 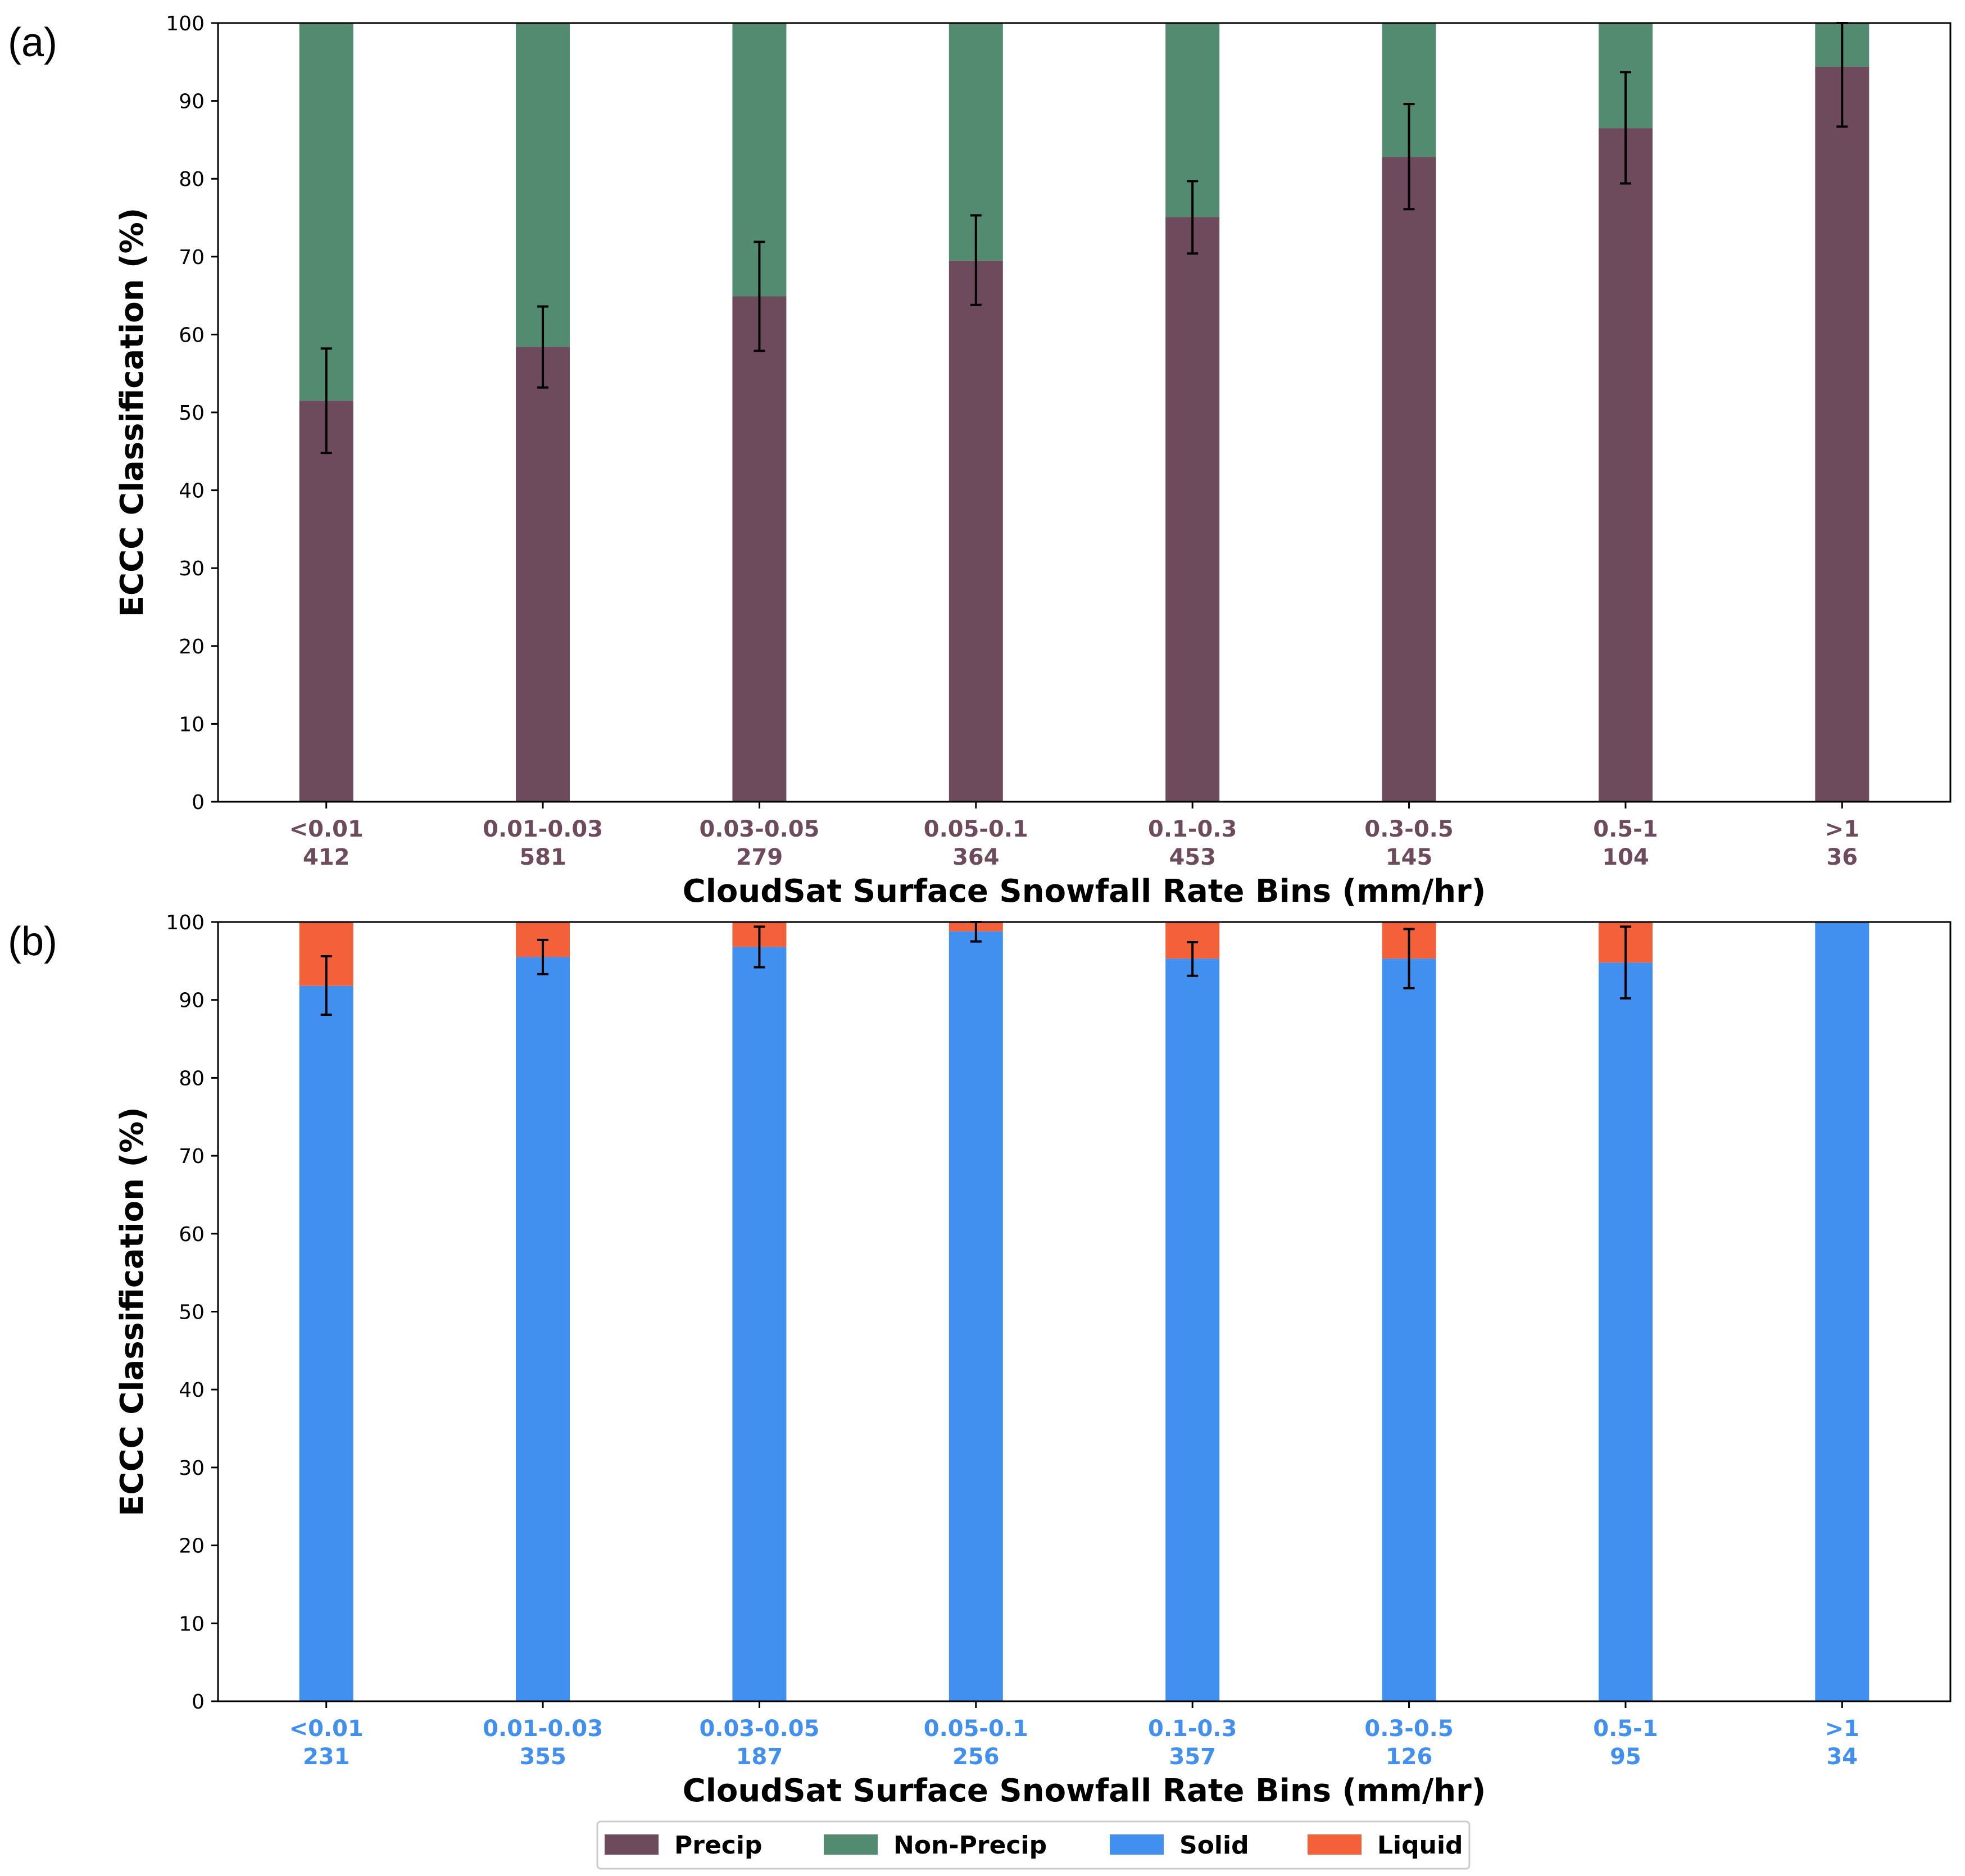 I want to click on legend-swatch-precip, so click(x=632, y=1845).